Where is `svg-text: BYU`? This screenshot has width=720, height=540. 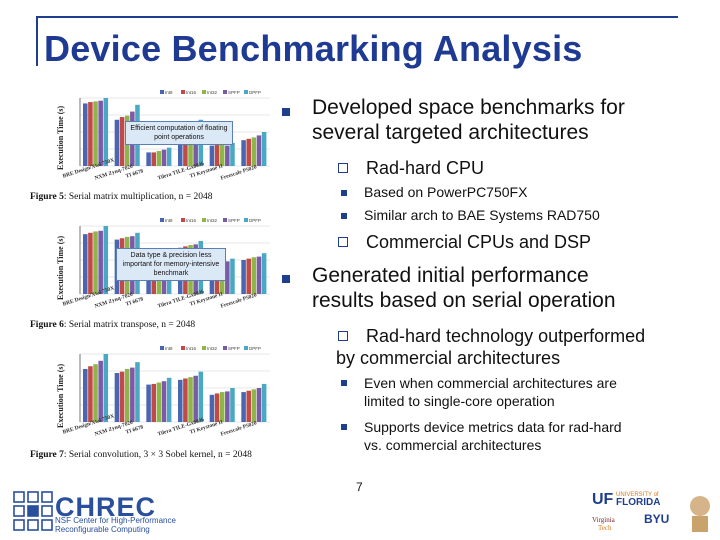 svg-text: BYU is located at coordinates (656, 519).